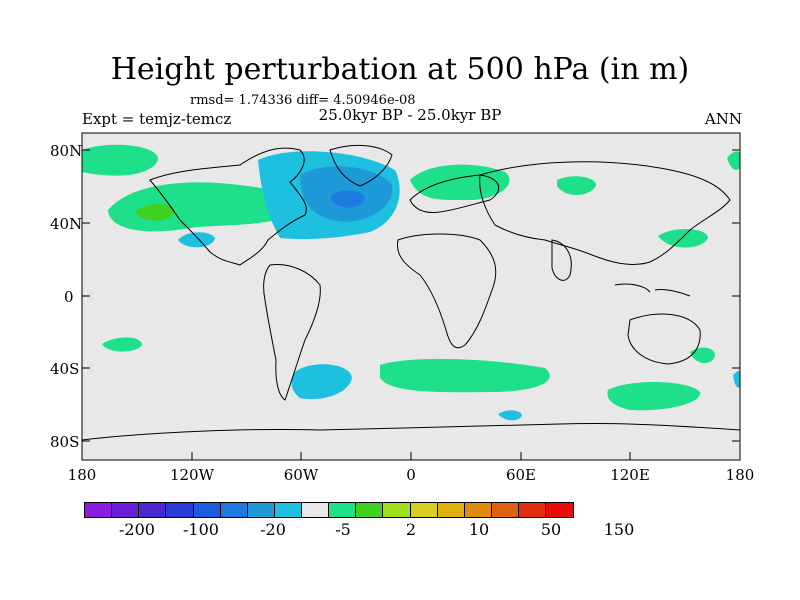 The height and width of the screenshot is (600, 800). I want to click on colorbar-label: 2, so click(411, 529).